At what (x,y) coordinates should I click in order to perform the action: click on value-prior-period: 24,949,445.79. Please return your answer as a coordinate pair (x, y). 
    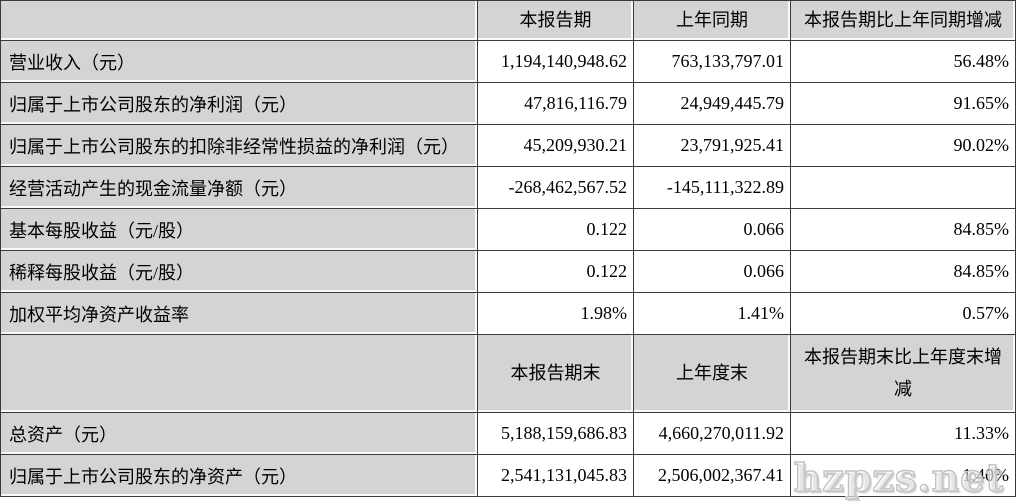
    Looking at the image, I should click on (712, 103).